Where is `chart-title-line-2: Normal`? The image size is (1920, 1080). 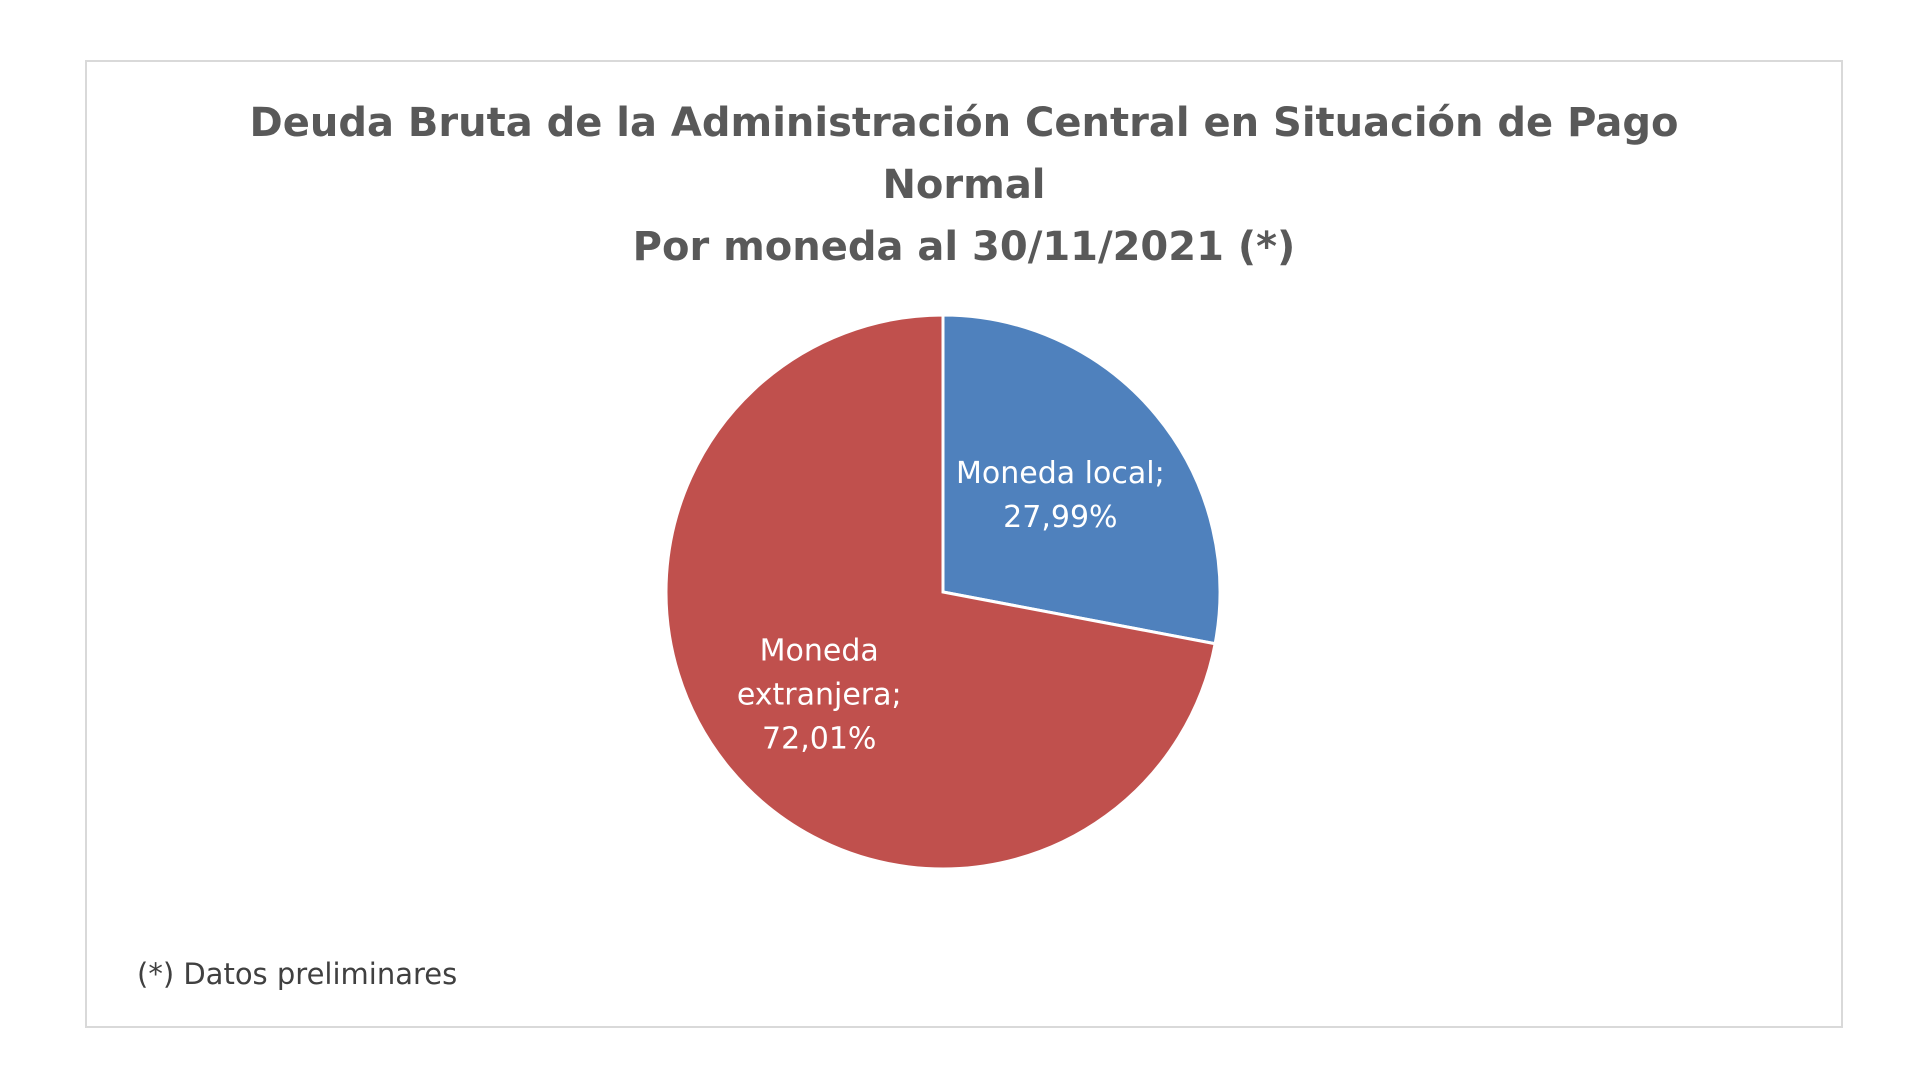 chart-title-line-2: Normal is located at coordinates (964, 185).